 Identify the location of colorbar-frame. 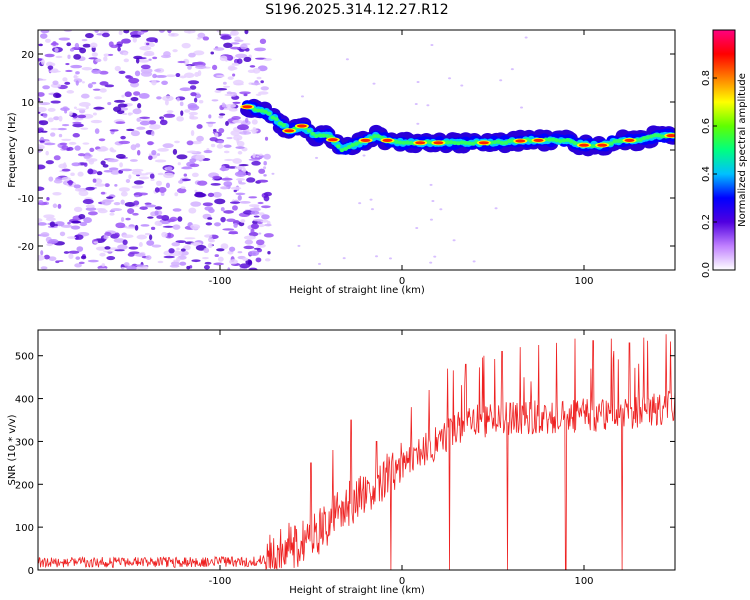
(724, 150).